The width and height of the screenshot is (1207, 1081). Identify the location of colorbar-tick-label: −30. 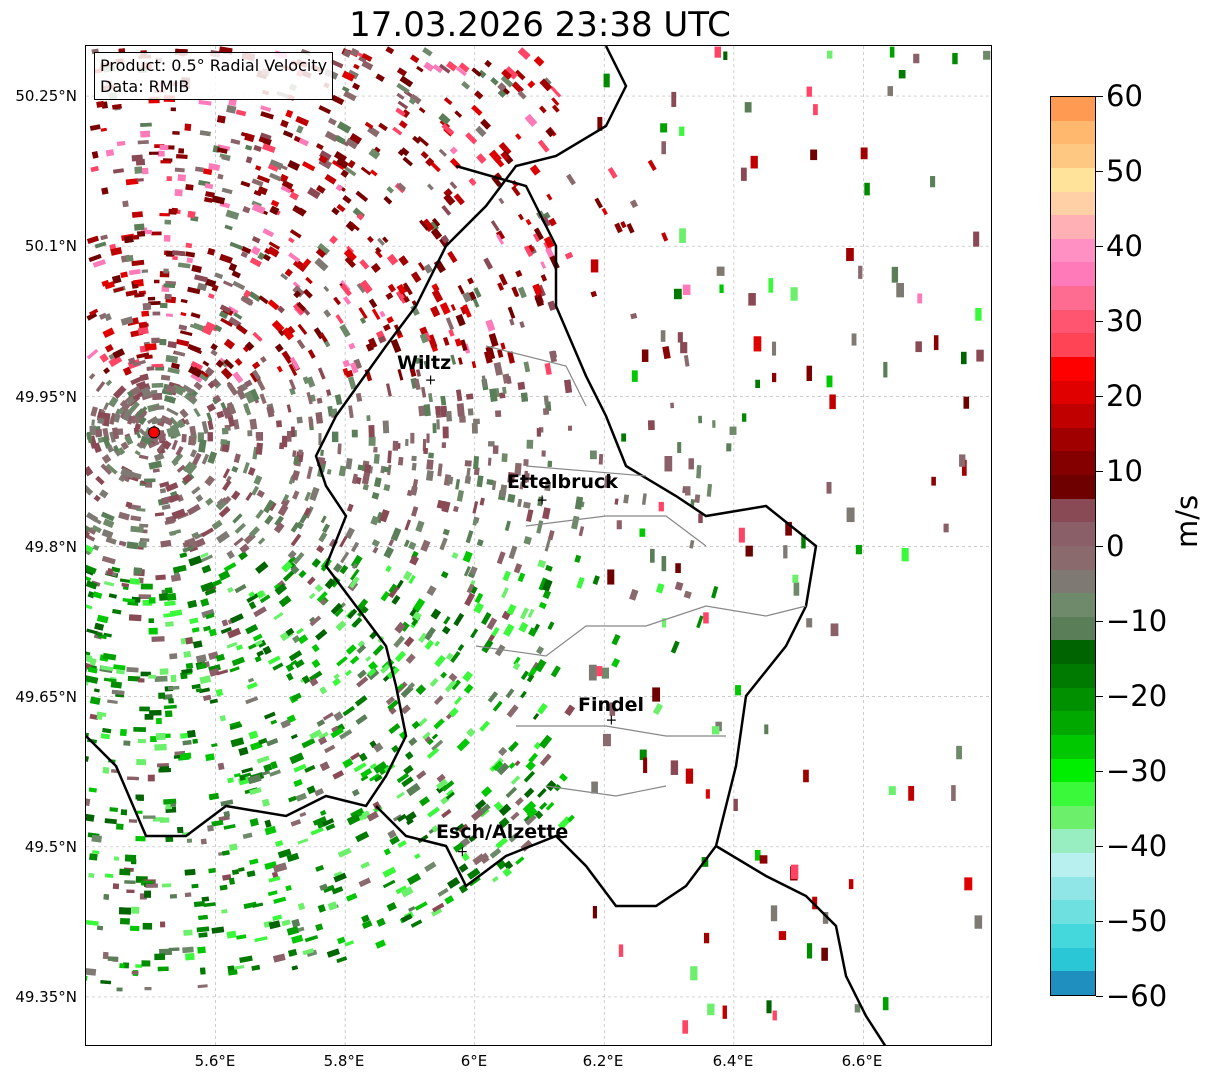
(1137, 771).